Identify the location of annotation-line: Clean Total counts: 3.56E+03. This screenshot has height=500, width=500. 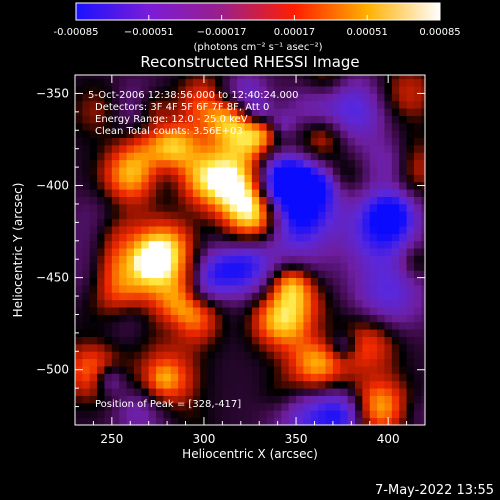
(169, 131).